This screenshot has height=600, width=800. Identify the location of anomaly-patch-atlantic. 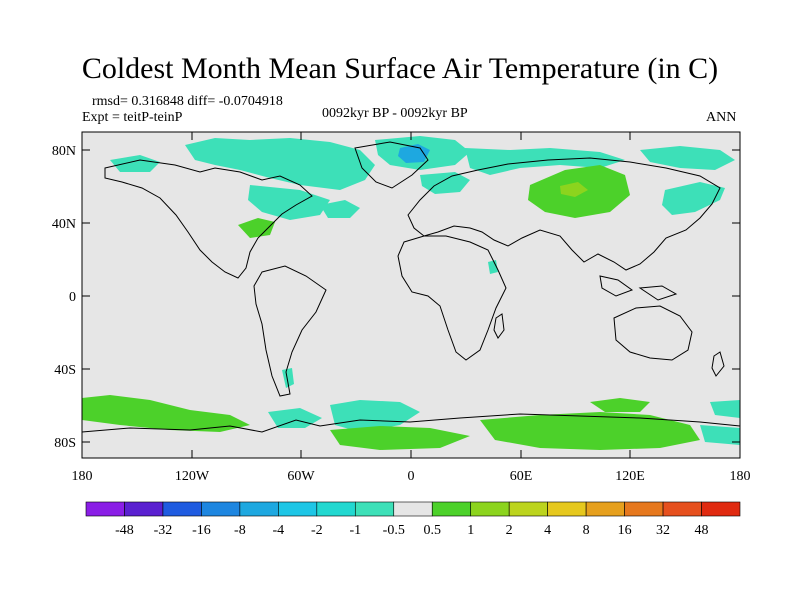
(340, 209).